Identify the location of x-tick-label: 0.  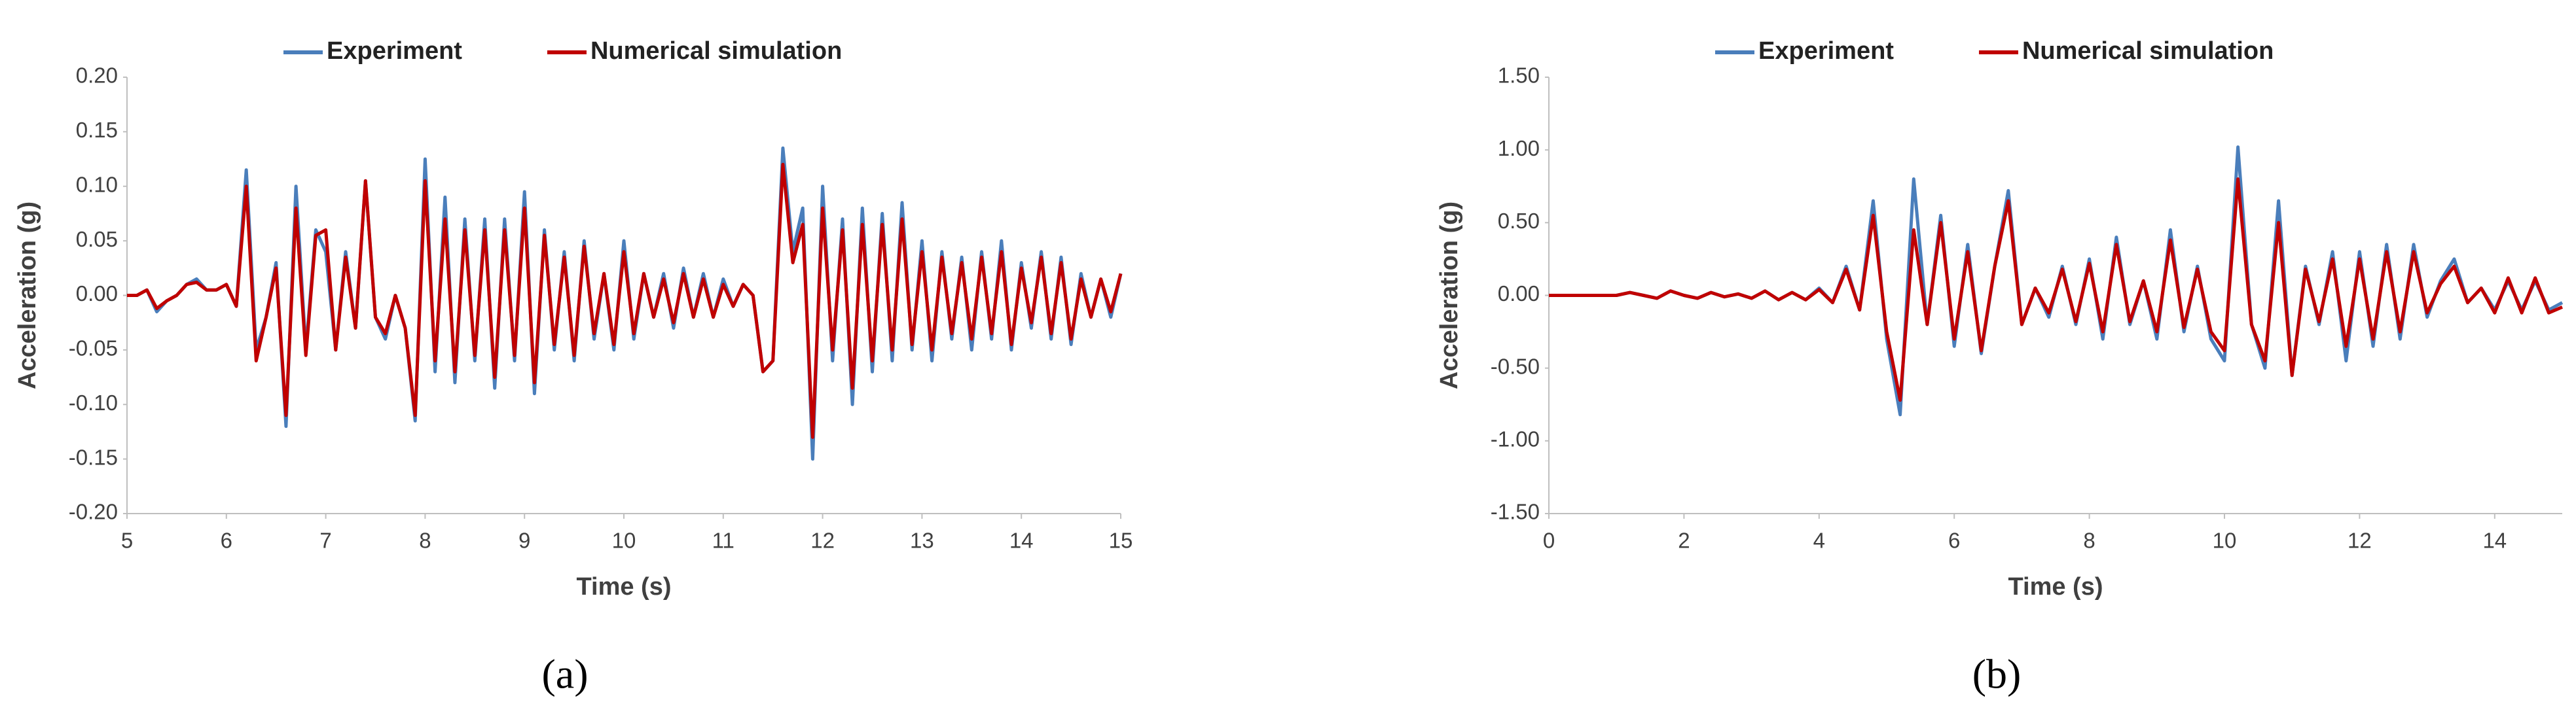
(1549, 541).